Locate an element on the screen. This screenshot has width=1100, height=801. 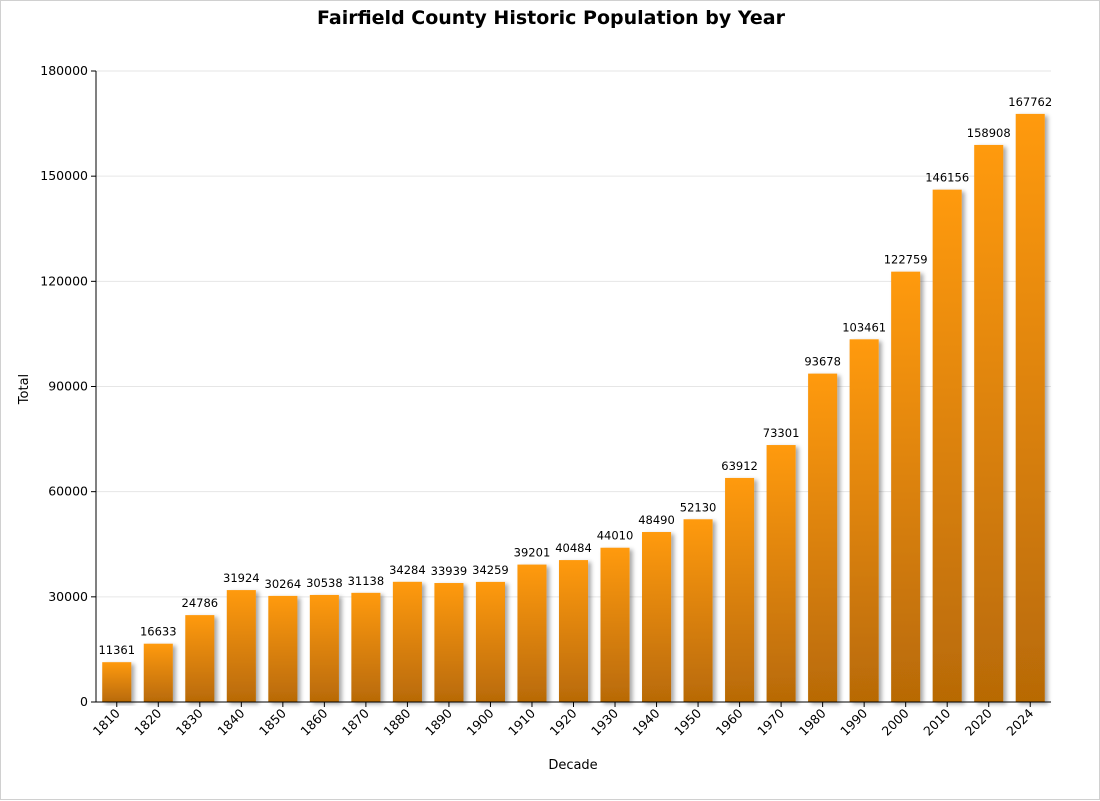
x-tick-label: 1910 is located at coordinates (521, 721).